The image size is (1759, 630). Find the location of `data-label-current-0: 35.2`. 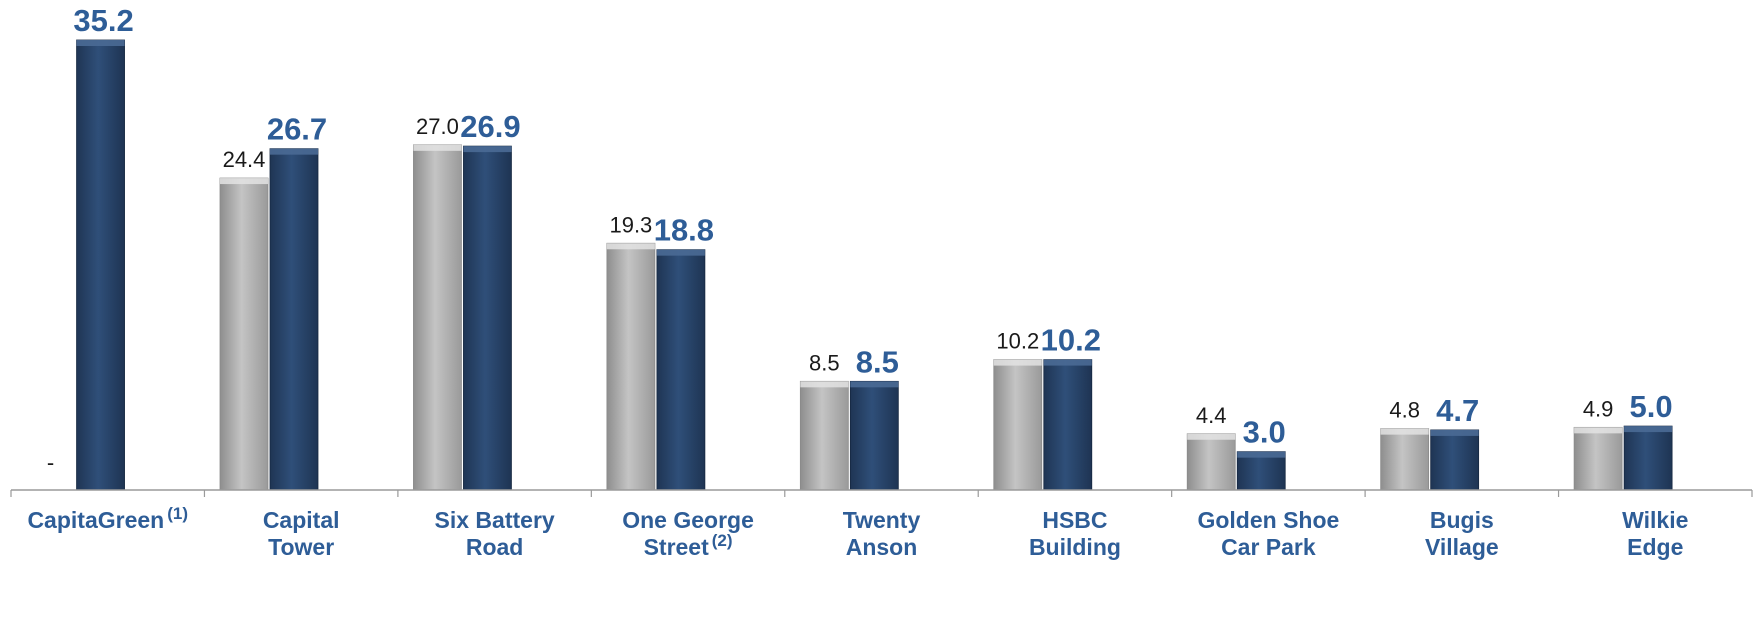

data-label-current-0: 35.2 is located at coordinates (103, 20).